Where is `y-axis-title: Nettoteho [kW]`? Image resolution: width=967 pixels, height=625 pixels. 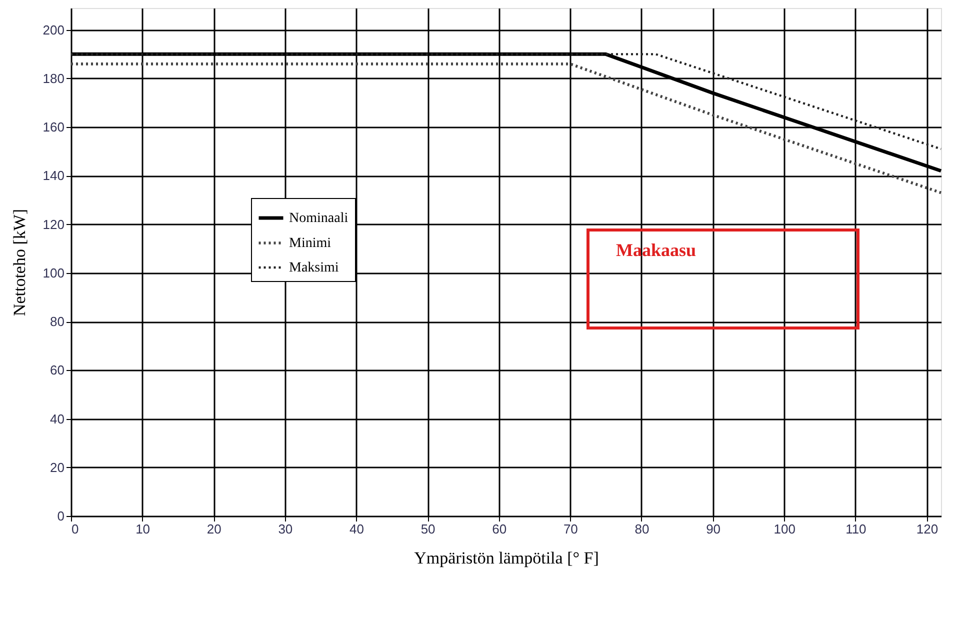 y-axis-title: Nettoteho [kW] is located at coordinates (19, 262).